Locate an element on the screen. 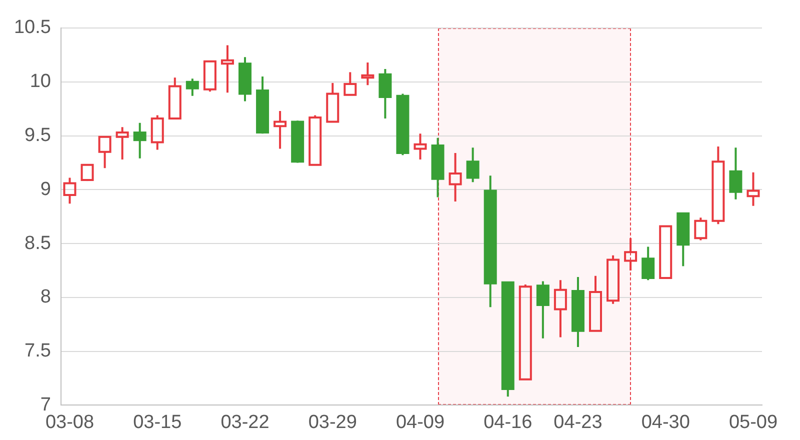  x-tick-label: 04-09 is located at coordinates (420, 422).